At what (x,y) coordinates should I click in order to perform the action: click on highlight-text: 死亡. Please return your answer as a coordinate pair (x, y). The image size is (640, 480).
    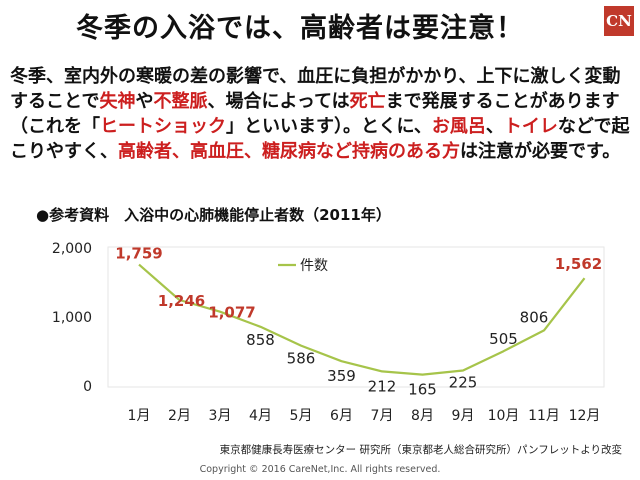
    Looking at the image, I should click on (367, 101).